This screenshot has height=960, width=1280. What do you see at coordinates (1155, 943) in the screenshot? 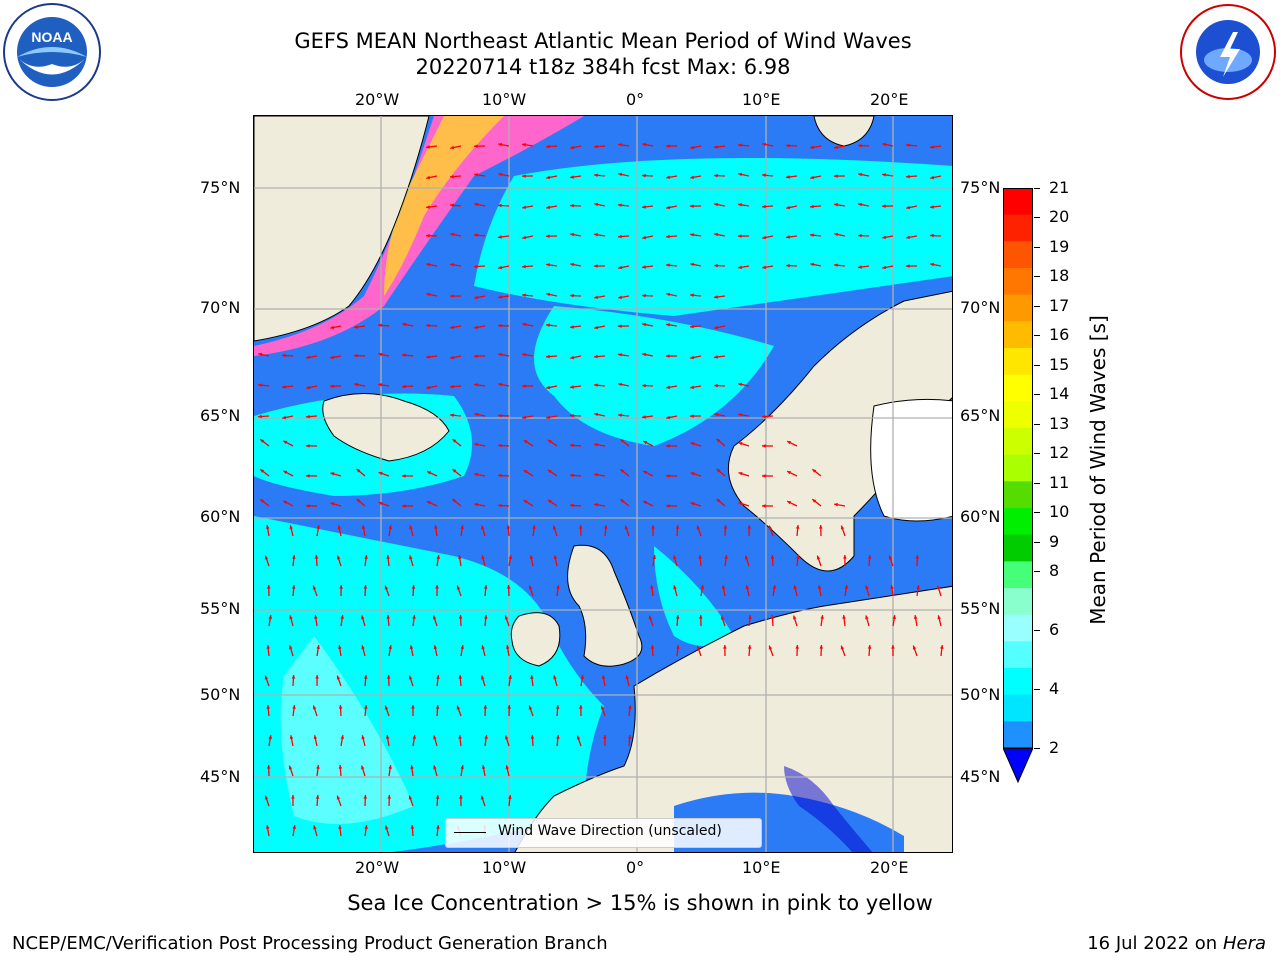
I see `generation-date-text: 16 Jul 2022 on` at bounding box center [1155, 943].